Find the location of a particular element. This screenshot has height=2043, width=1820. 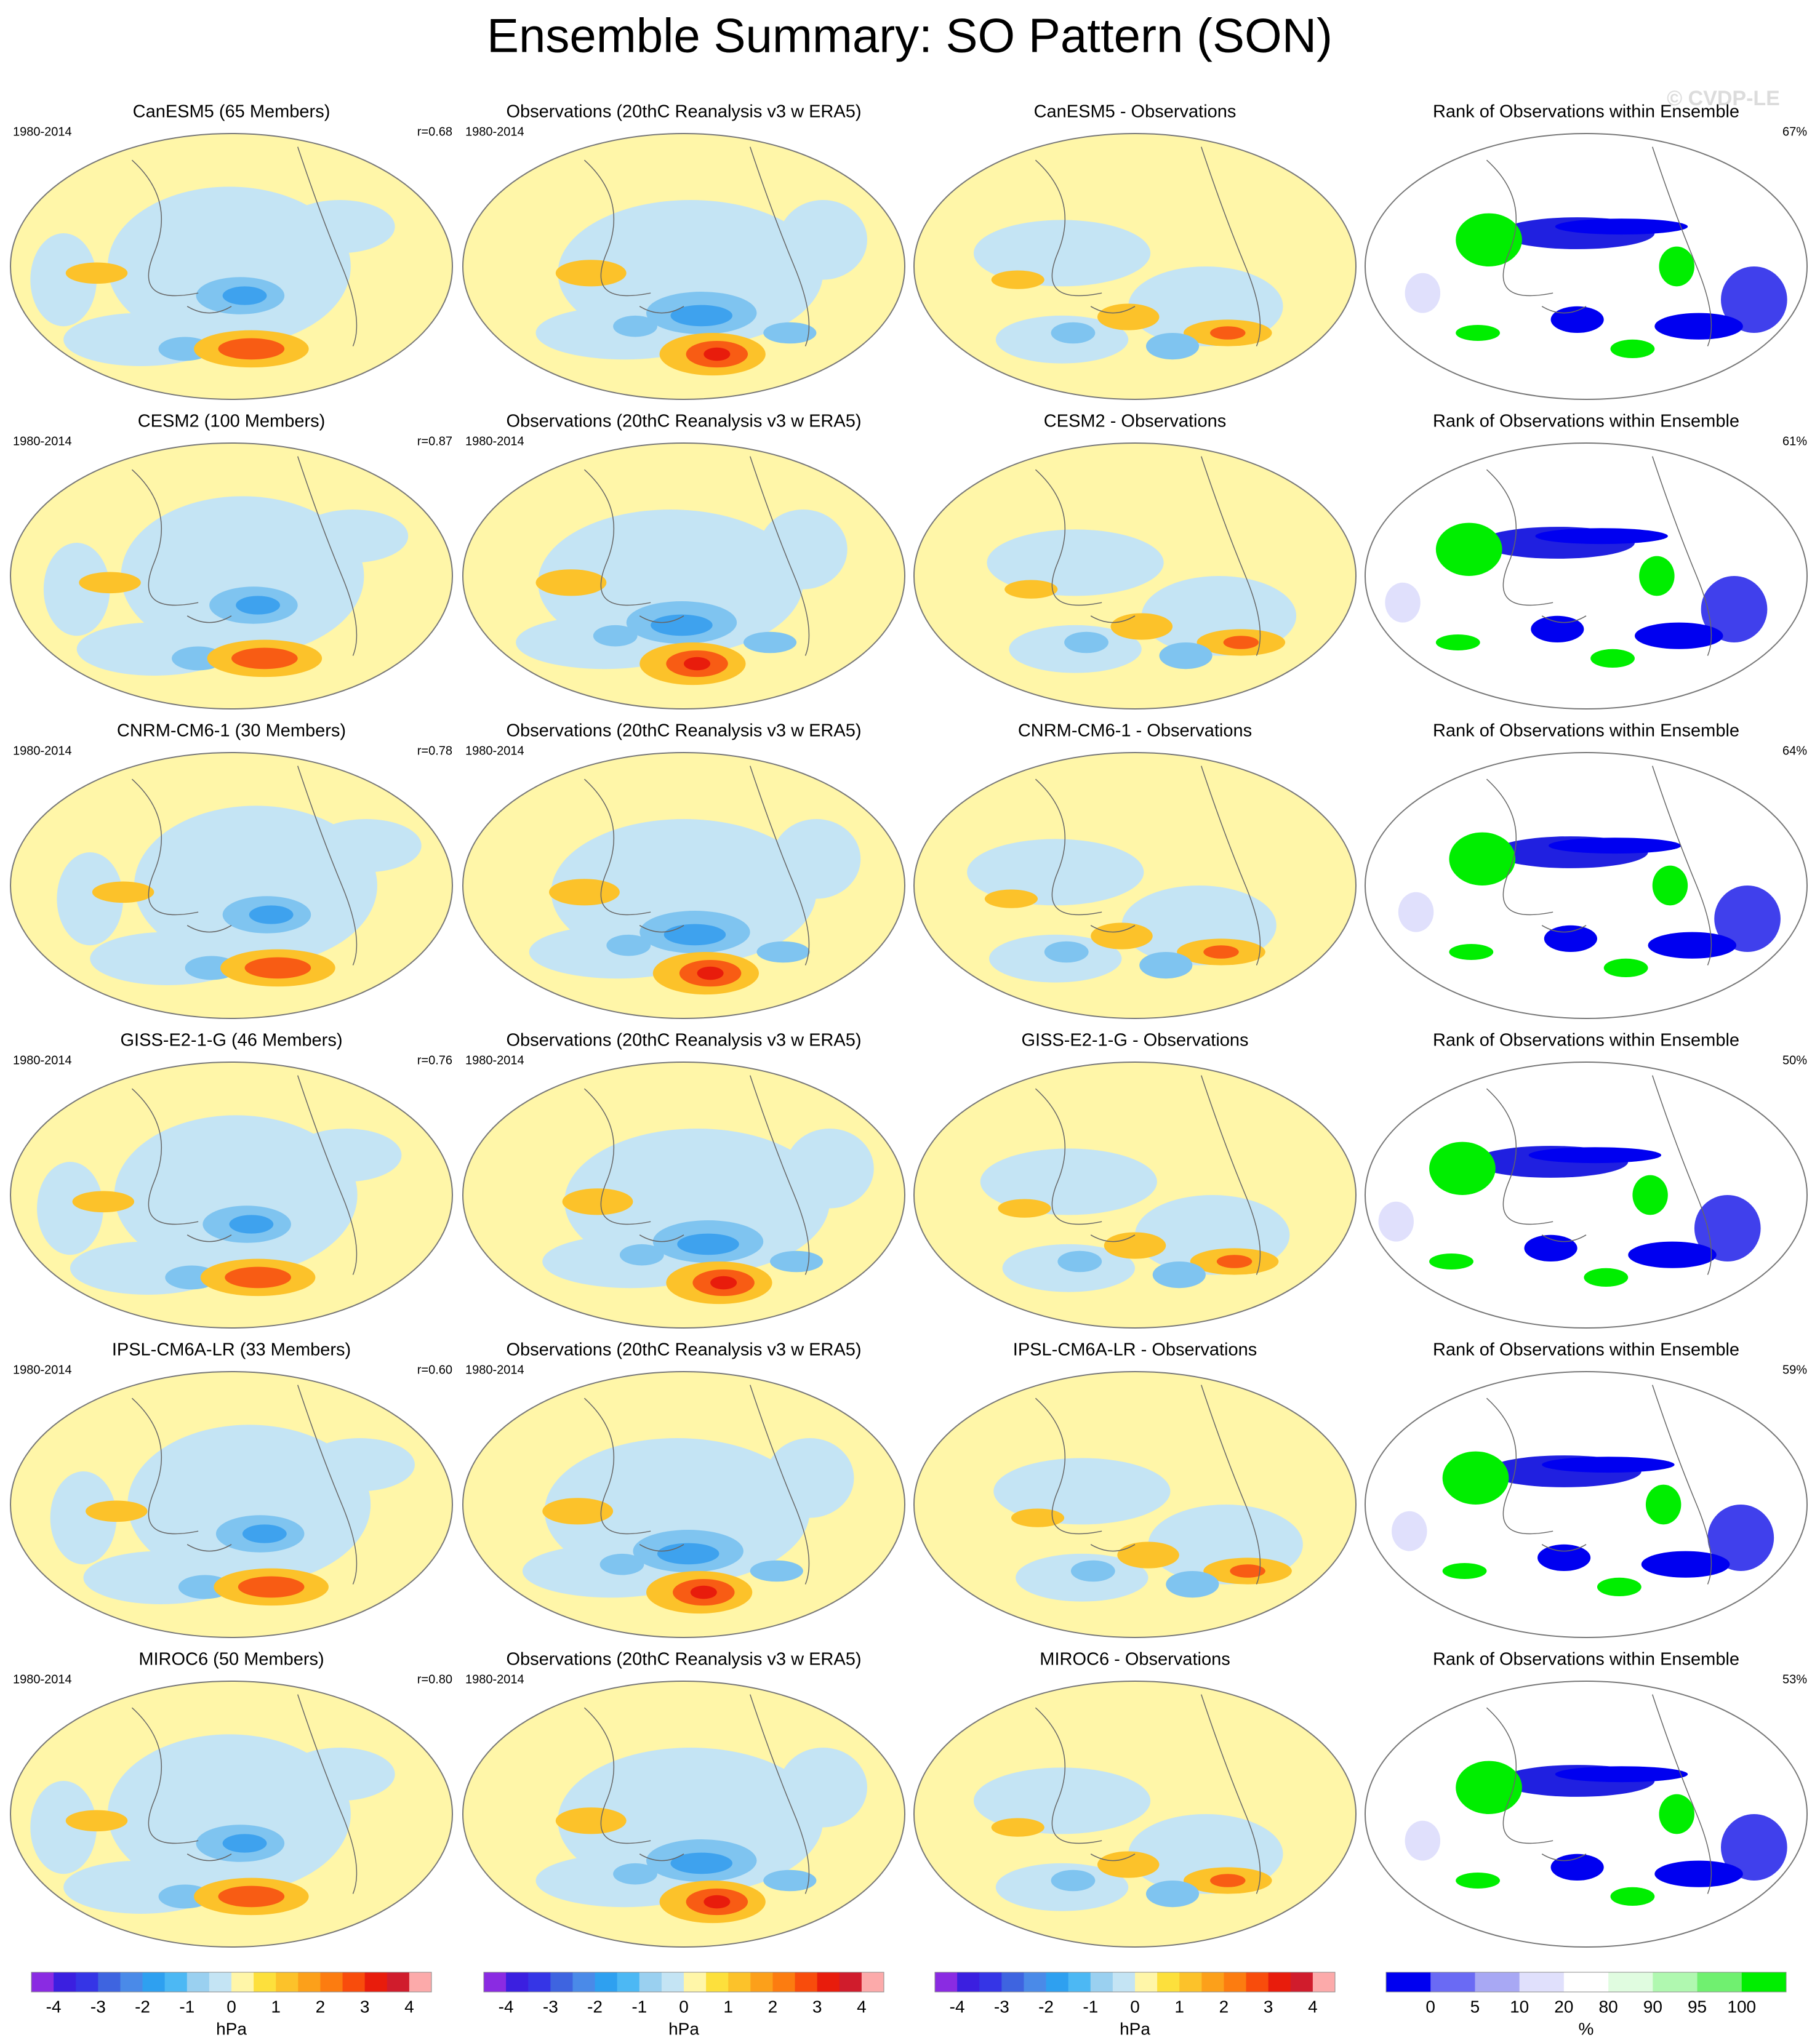

map-panel: Rank of Observations within Ensemble 50% is located at coordinates (1586, 1180).